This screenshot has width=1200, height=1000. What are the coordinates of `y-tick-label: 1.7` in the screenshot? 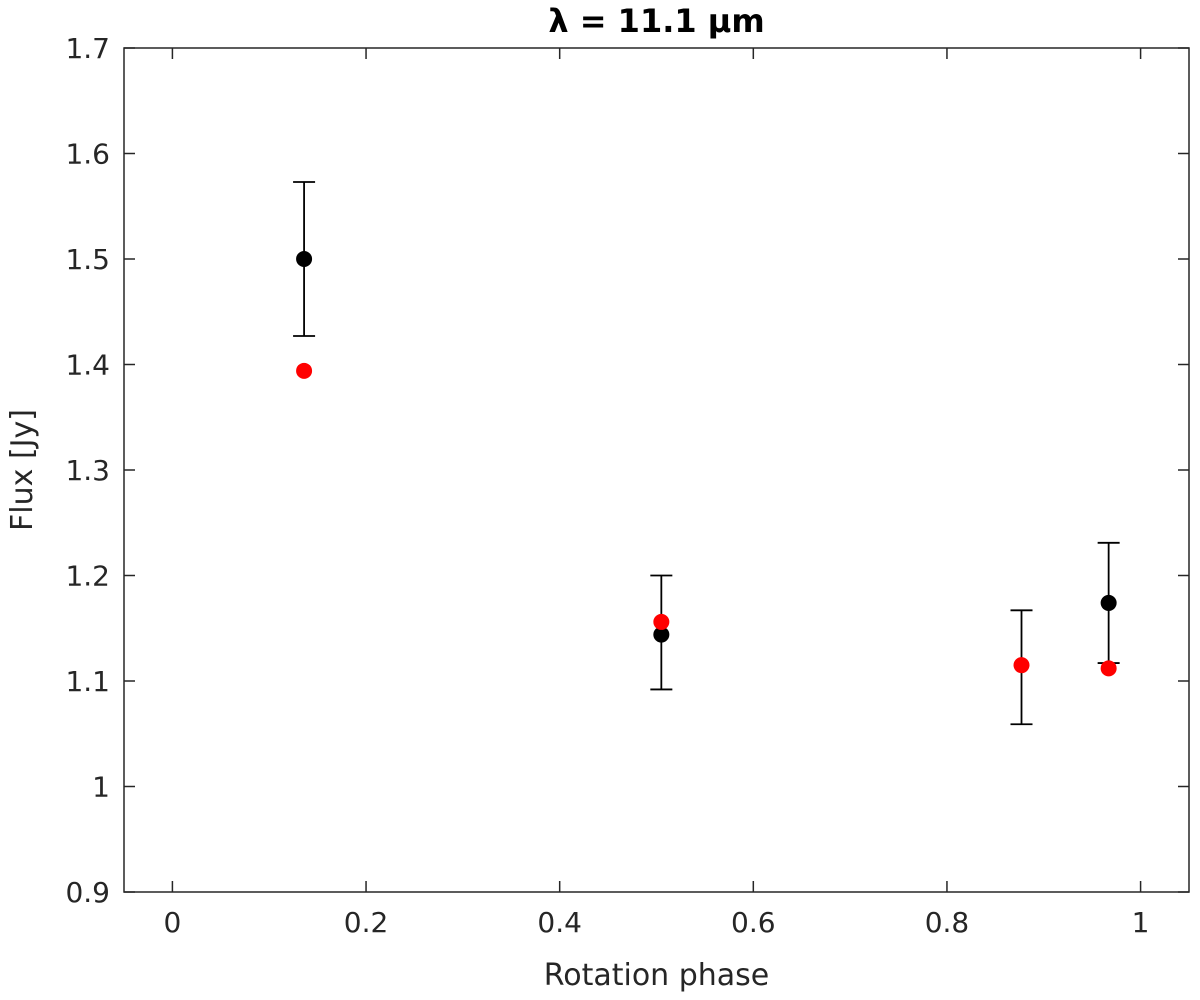 It's located at (87, 48).